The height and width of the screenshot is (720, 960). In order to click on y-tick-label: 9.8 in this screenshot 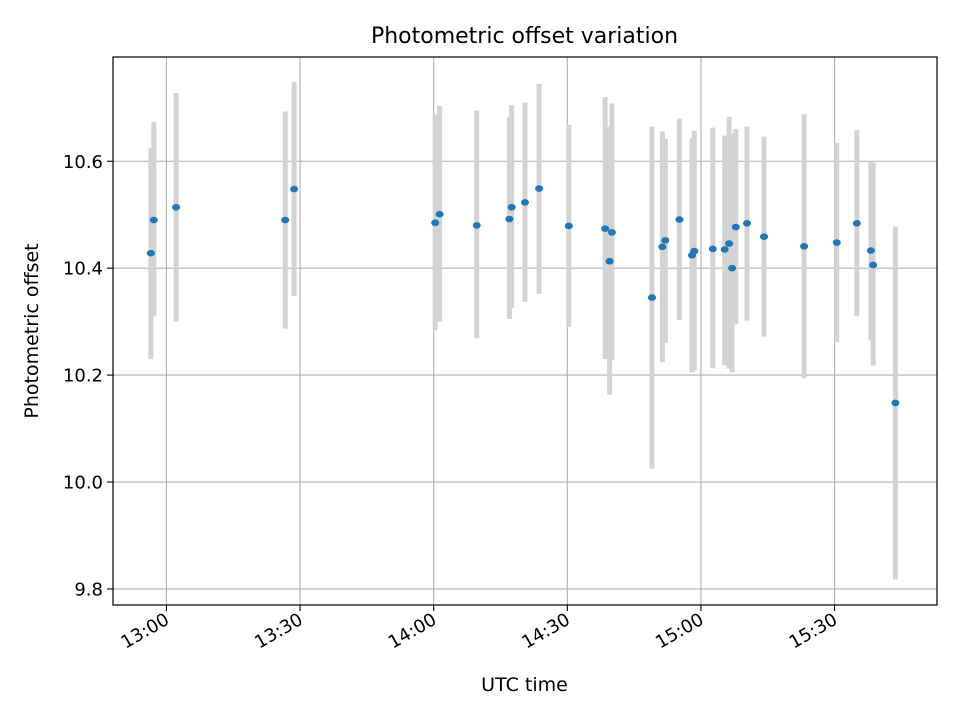, I will do `click(88, 589)`.